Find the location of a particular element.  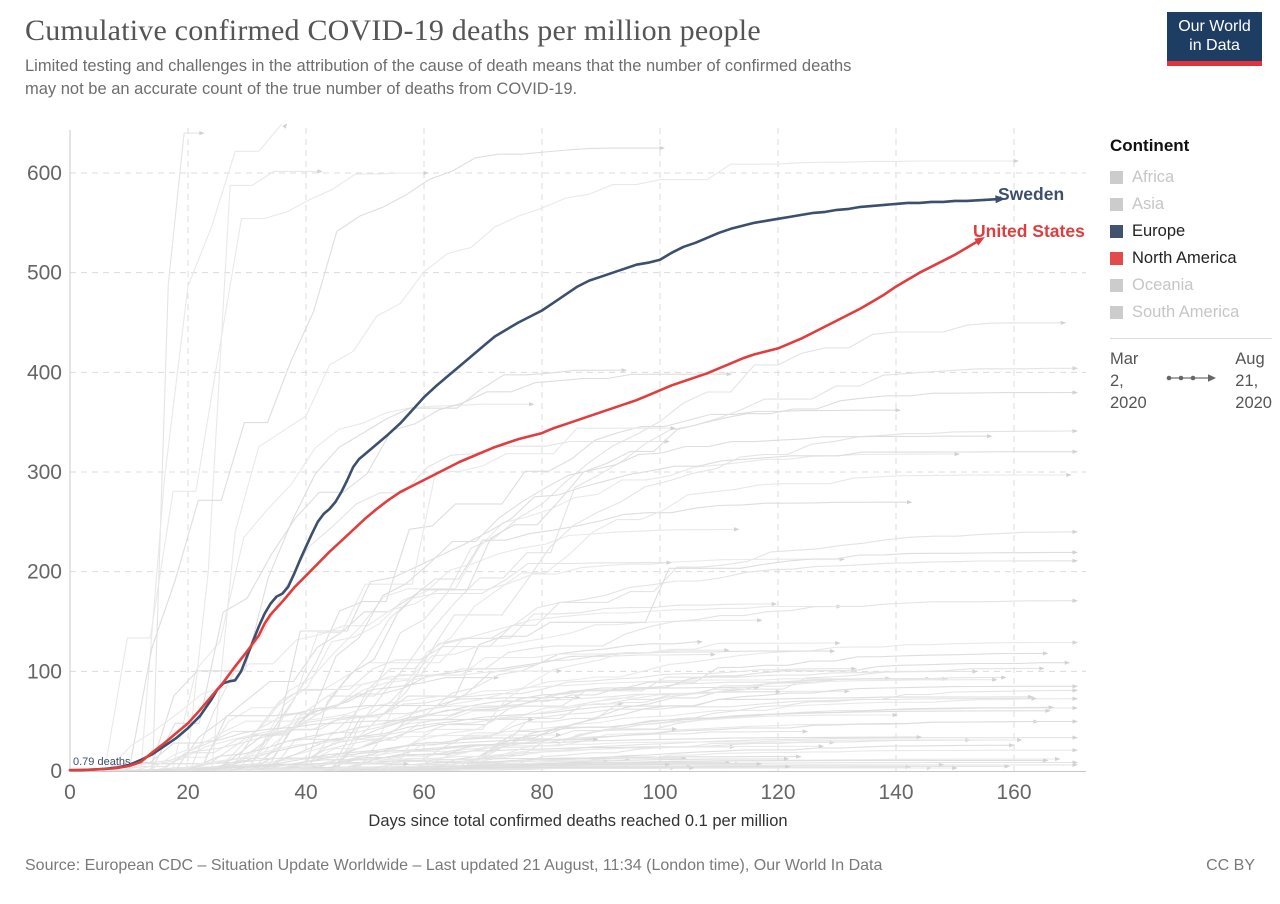

legend-item-oceania: Oceania is located at coordinates (1191, 285).